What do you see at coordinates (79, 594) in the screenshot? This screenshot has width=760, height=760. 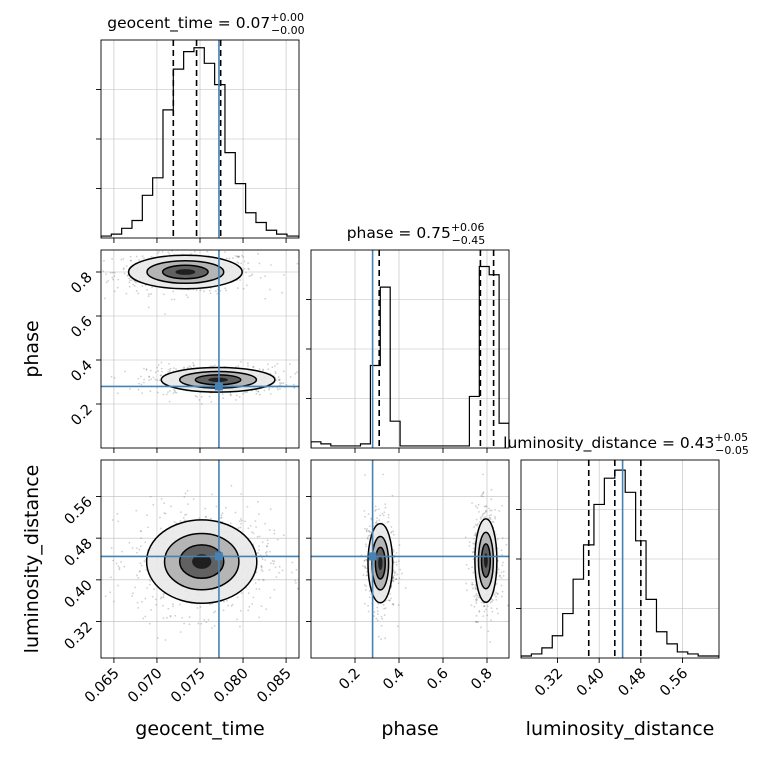 I see `y-tick-label: 0.40` at bounding box center [79, 594].